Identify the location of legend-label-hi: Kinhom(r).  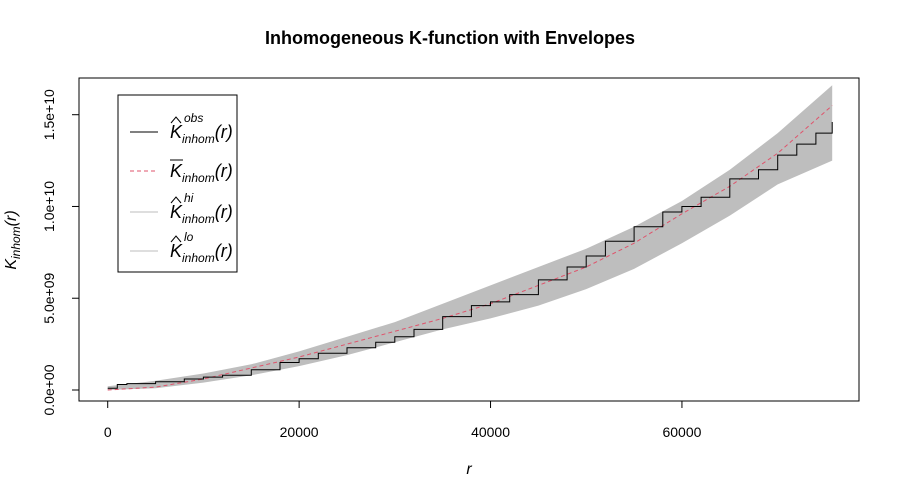
(201, 214).